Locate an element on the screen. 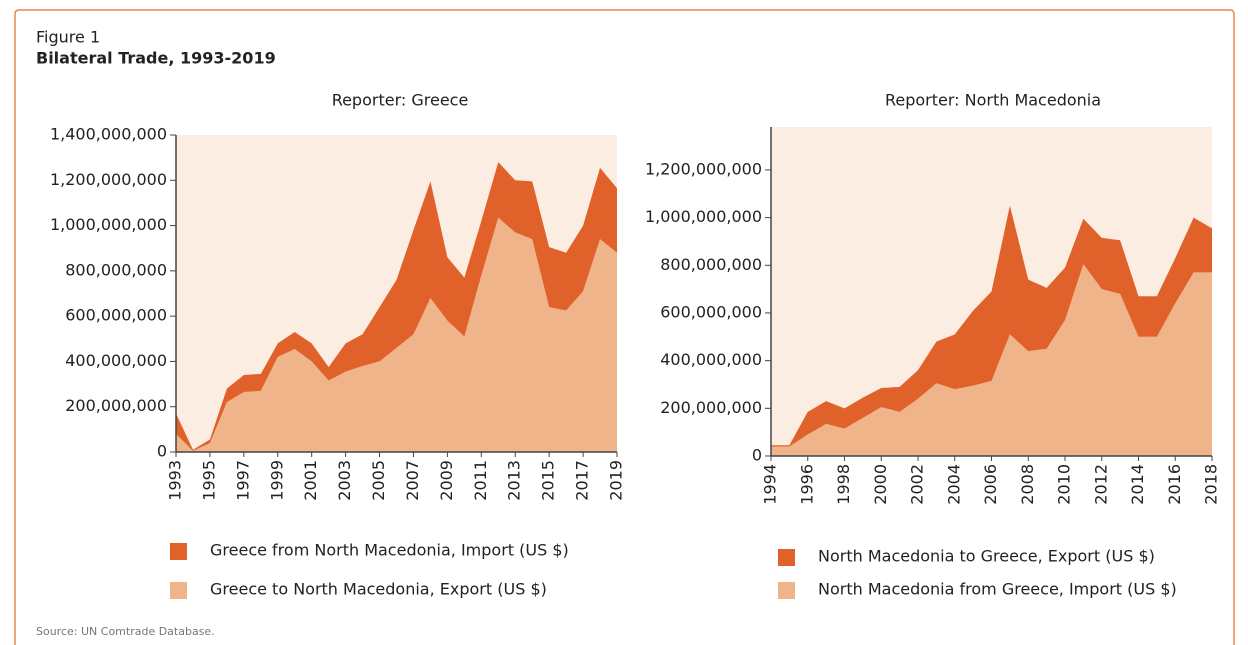  x-tick-label: 1997 is located at coordinates (242, 480).